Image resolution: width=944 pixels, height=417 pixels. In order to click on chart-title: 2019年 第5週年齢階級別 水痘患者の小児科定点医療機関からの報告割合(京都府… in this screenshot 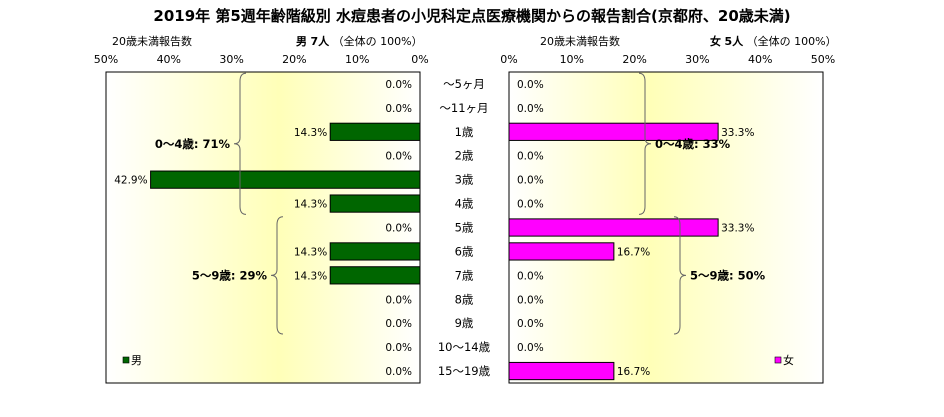, I will do `click(472, 16)`.